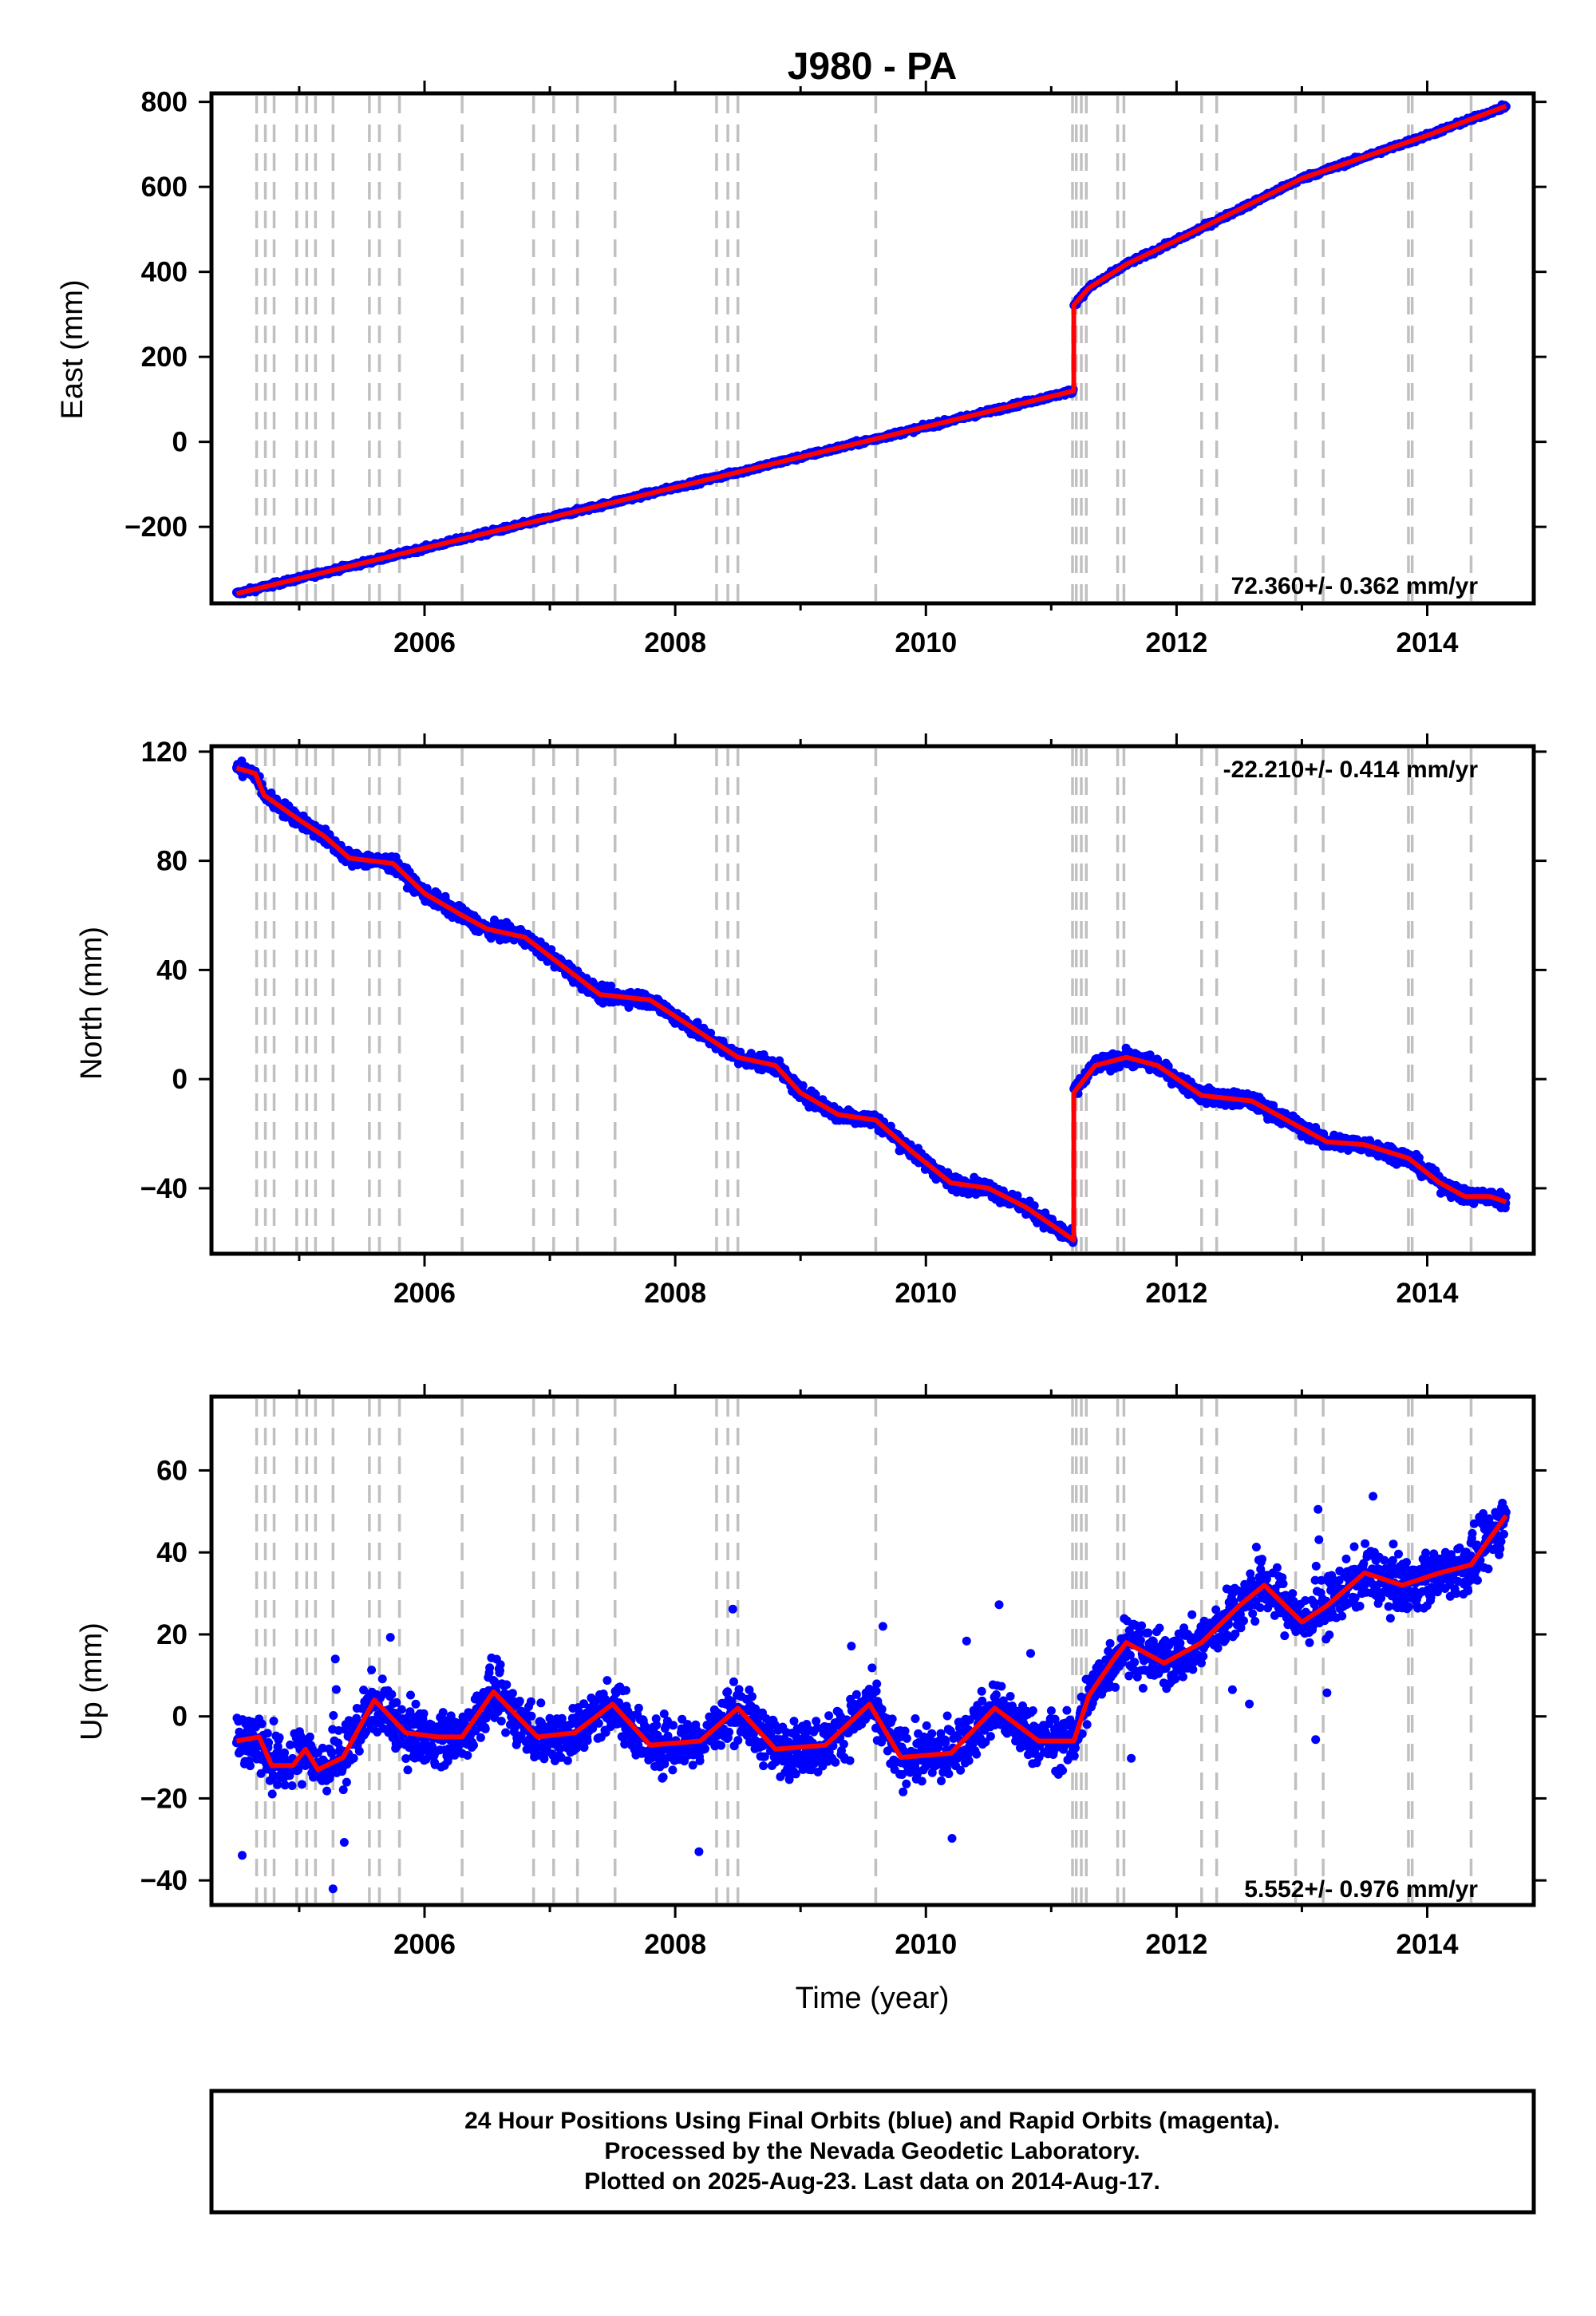  I want to click on east-y-tick-label: 200, so click(164, 357).